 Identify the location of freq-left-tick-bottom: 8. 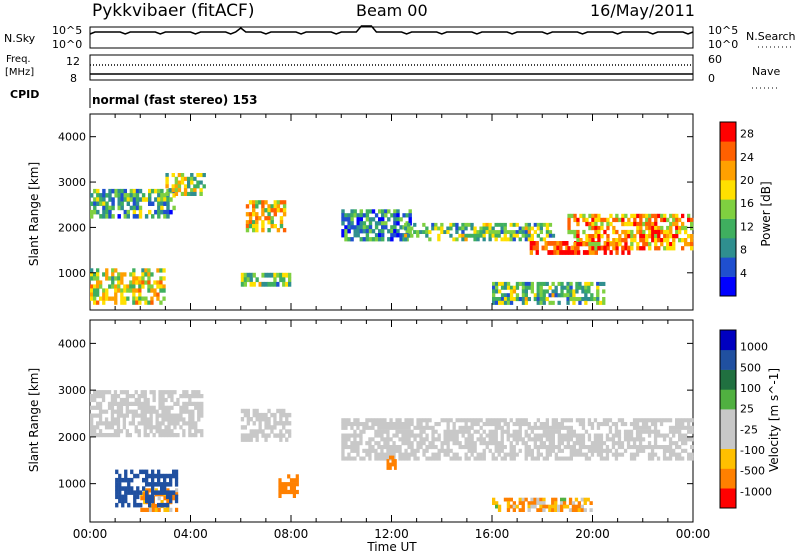
(73, 78).